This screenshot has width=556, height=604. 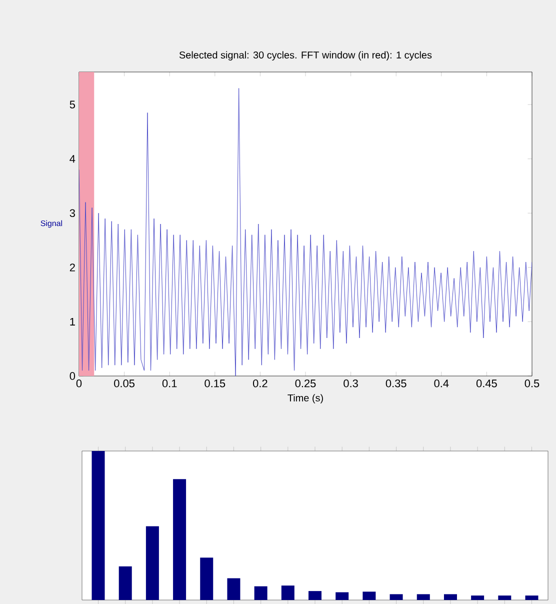 What do you see at coordinates (351, 384) in the screenshot?
I see `x-tick-label: 0.3` at bounding box center [351, 384].